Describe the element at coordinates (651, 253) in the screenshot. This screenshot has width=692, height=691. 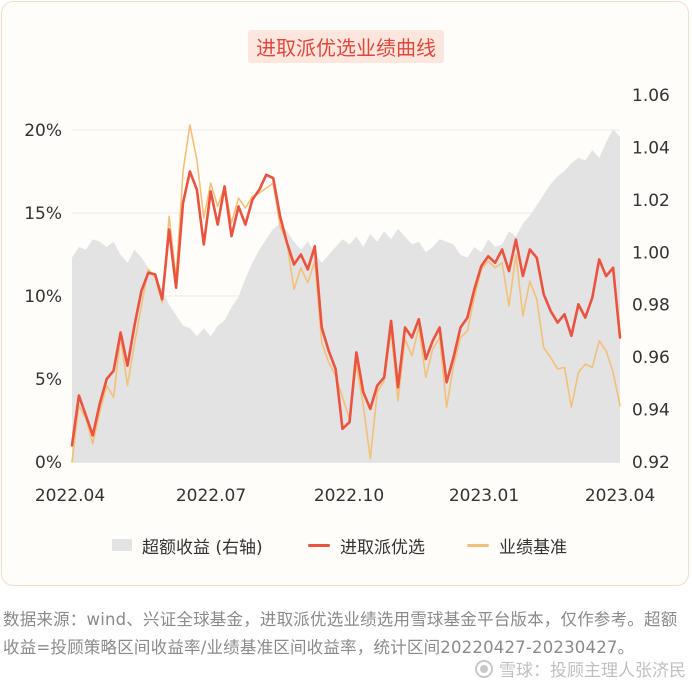
I see `right-axis-tick-label: 1.00` at that location.